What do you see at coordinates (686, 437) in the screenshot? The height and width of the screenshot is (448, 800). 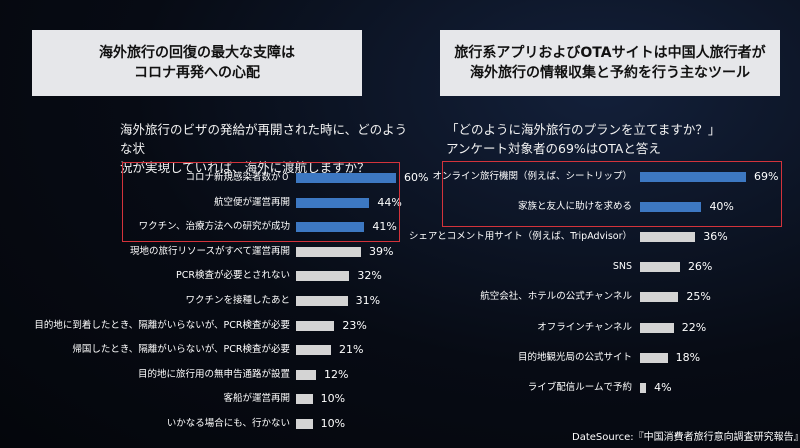 I see `data-source: DateSource:『中国消費者旅行意向調査研究報告』` at bounding box center [686, 437].